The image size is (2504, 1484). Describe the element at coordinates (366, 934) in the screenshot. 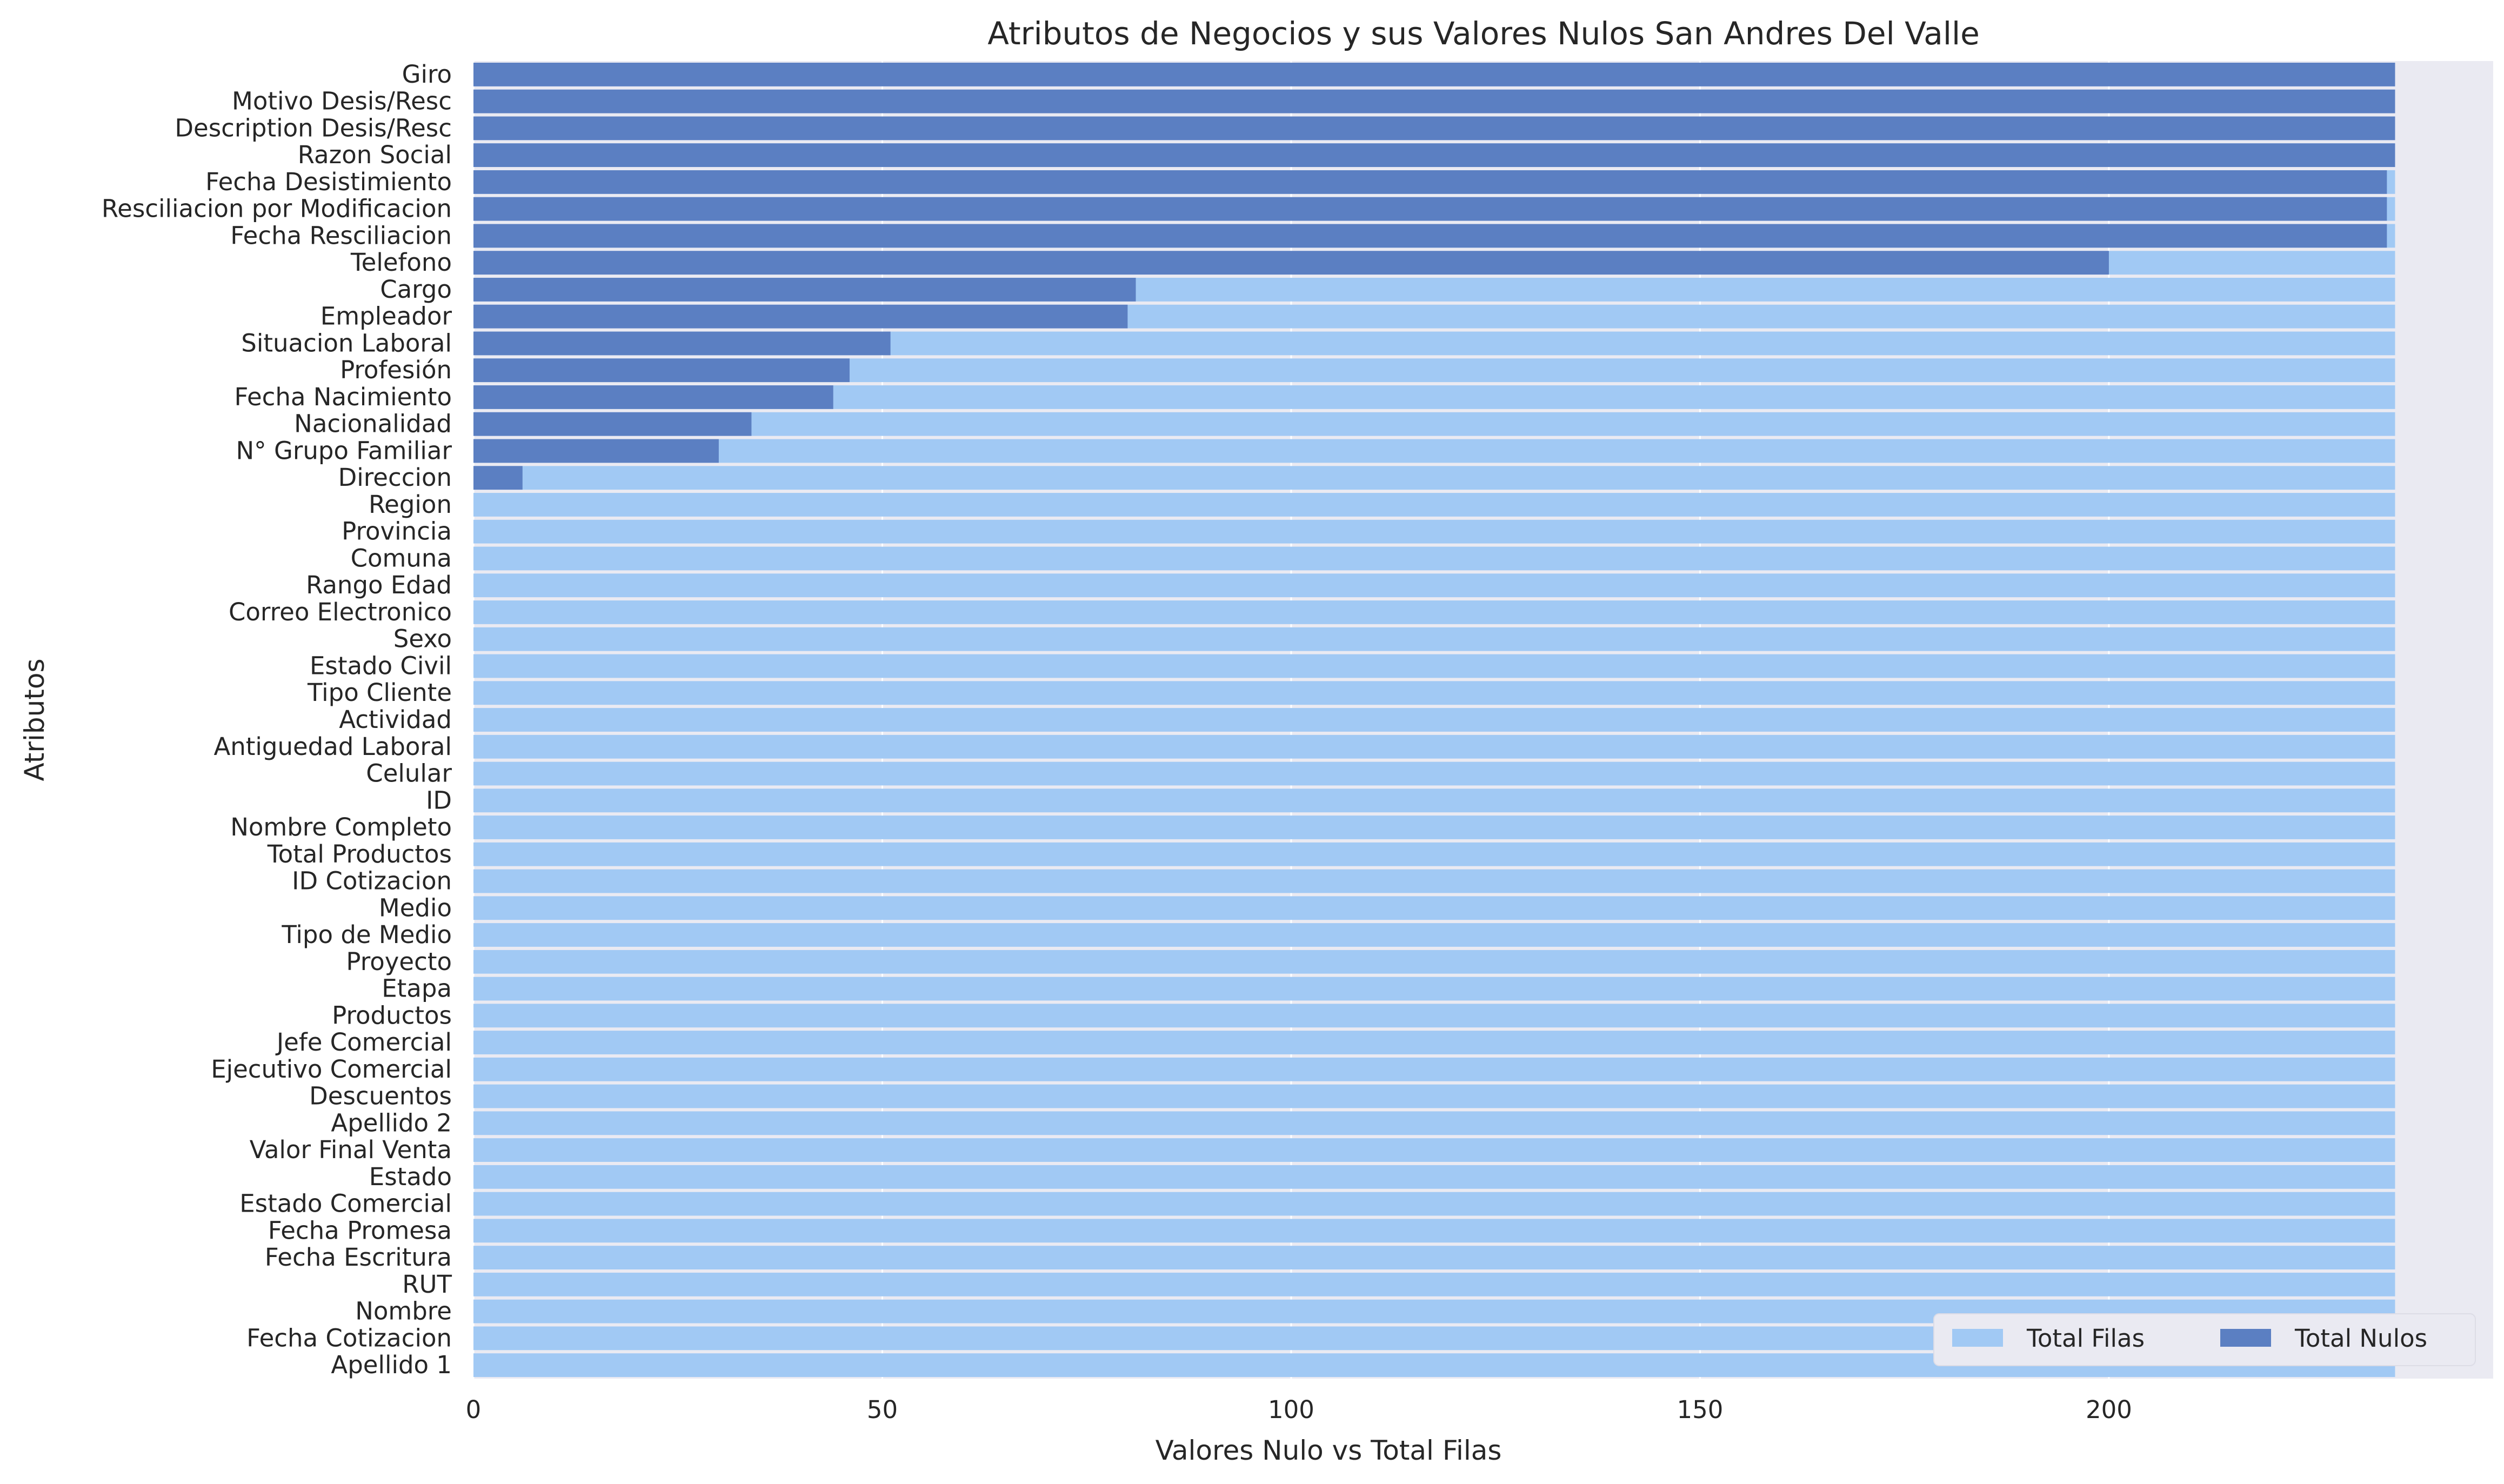

I see `y-tick-label: Tipo de Medio` at that location.